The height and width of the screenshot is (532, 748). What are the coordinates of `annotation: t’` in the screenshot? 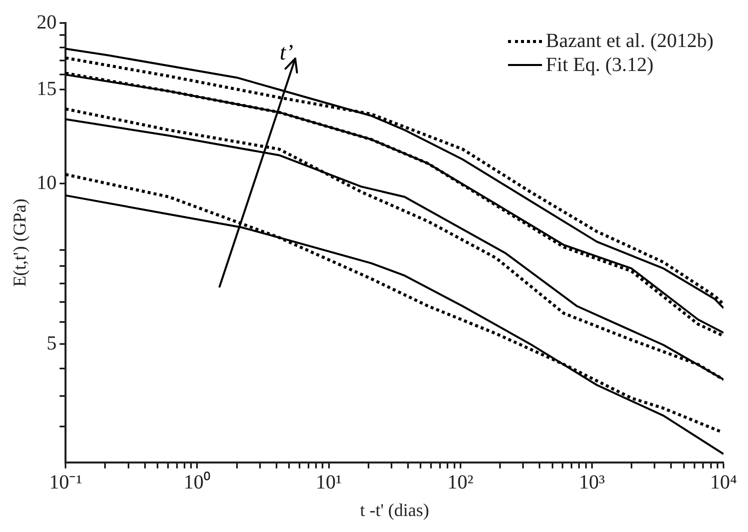 It's located at (287, 51).